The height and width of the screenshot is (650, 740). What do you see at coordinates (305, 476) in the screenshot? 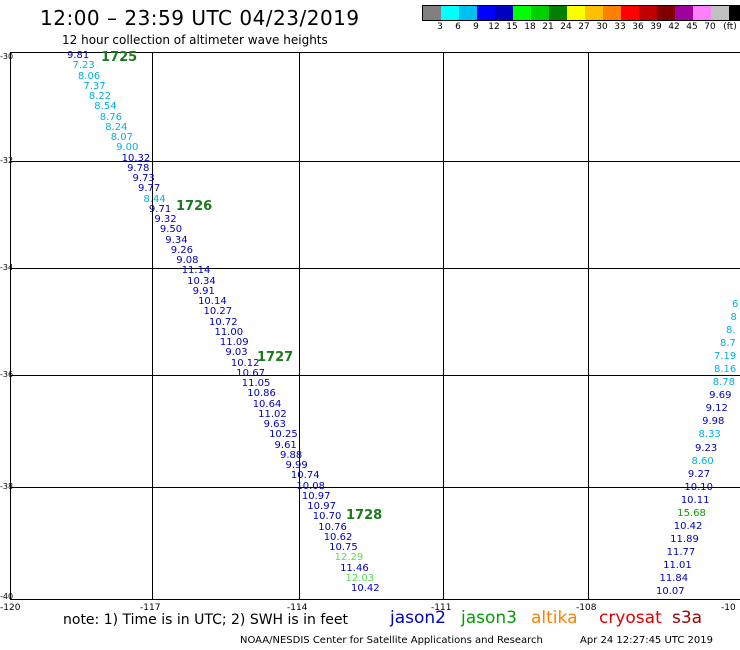
I see `wave-height-label: 10.74` at bounding box center [305, 476].